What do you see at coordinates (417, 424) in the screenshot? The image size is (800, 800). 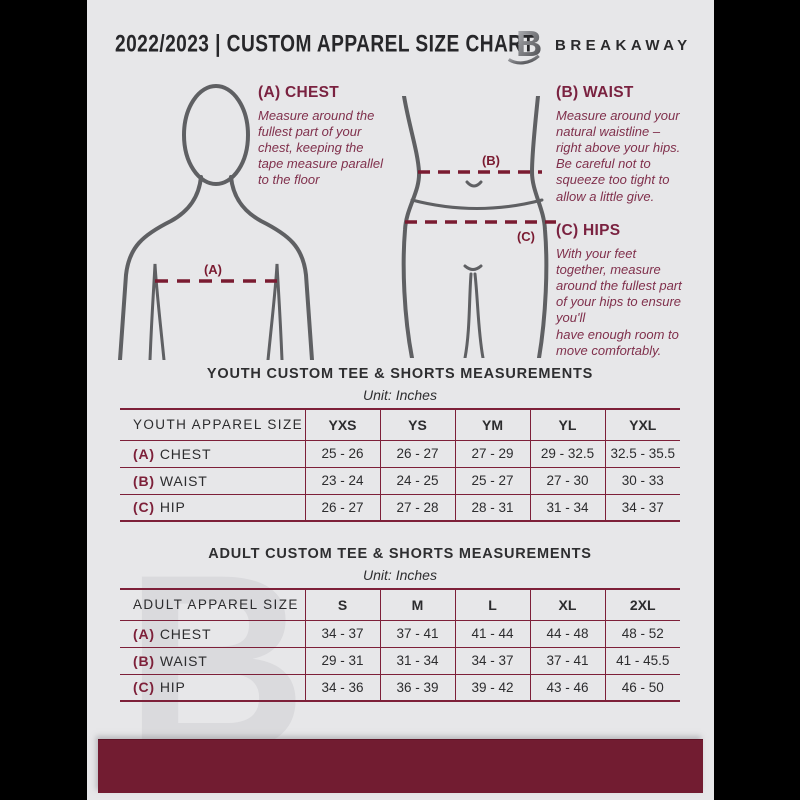 I see `size-col-header: YS` at bounding box center [417, 424].